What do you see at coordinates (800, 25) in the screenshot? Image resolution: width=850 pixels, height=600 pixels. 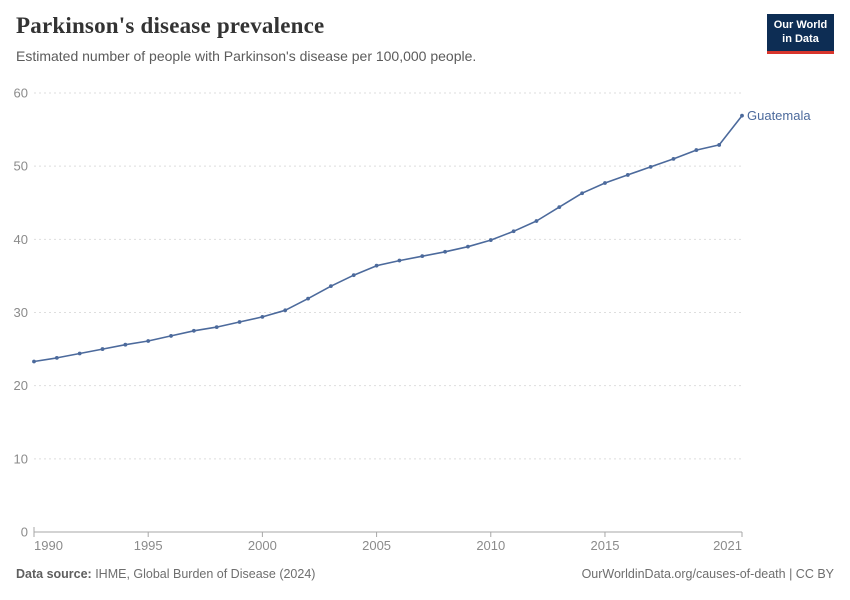 I see `owid-logo-line1: Our World` at bounding box center [800, 25].